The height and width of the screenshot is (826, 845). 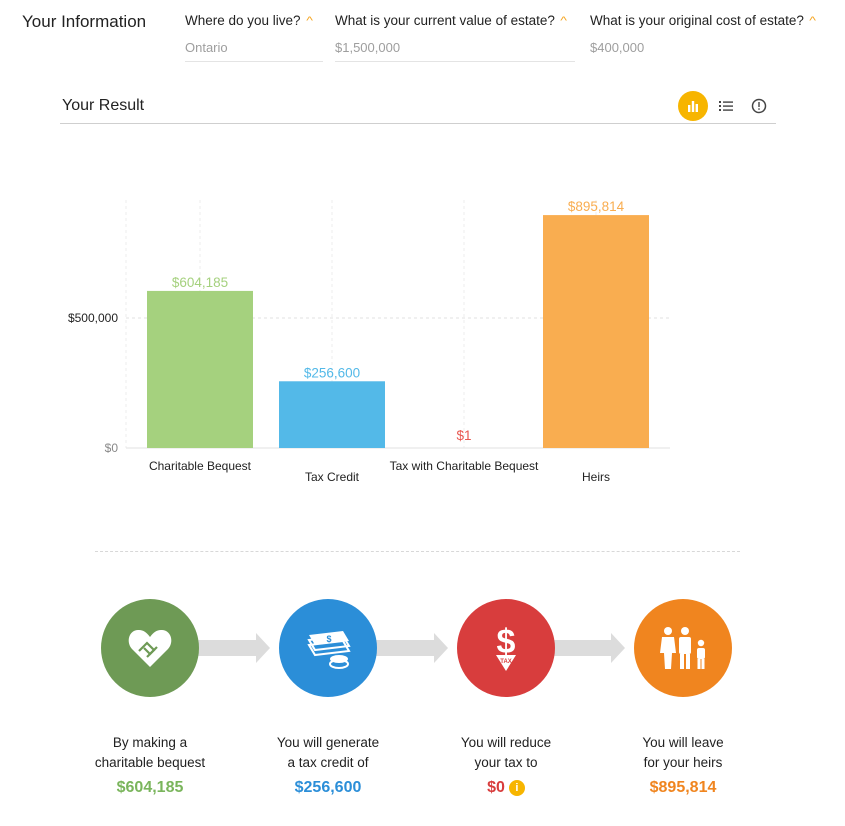 I want to click on your-information-title: Your Information, so click(x=84, y=21).